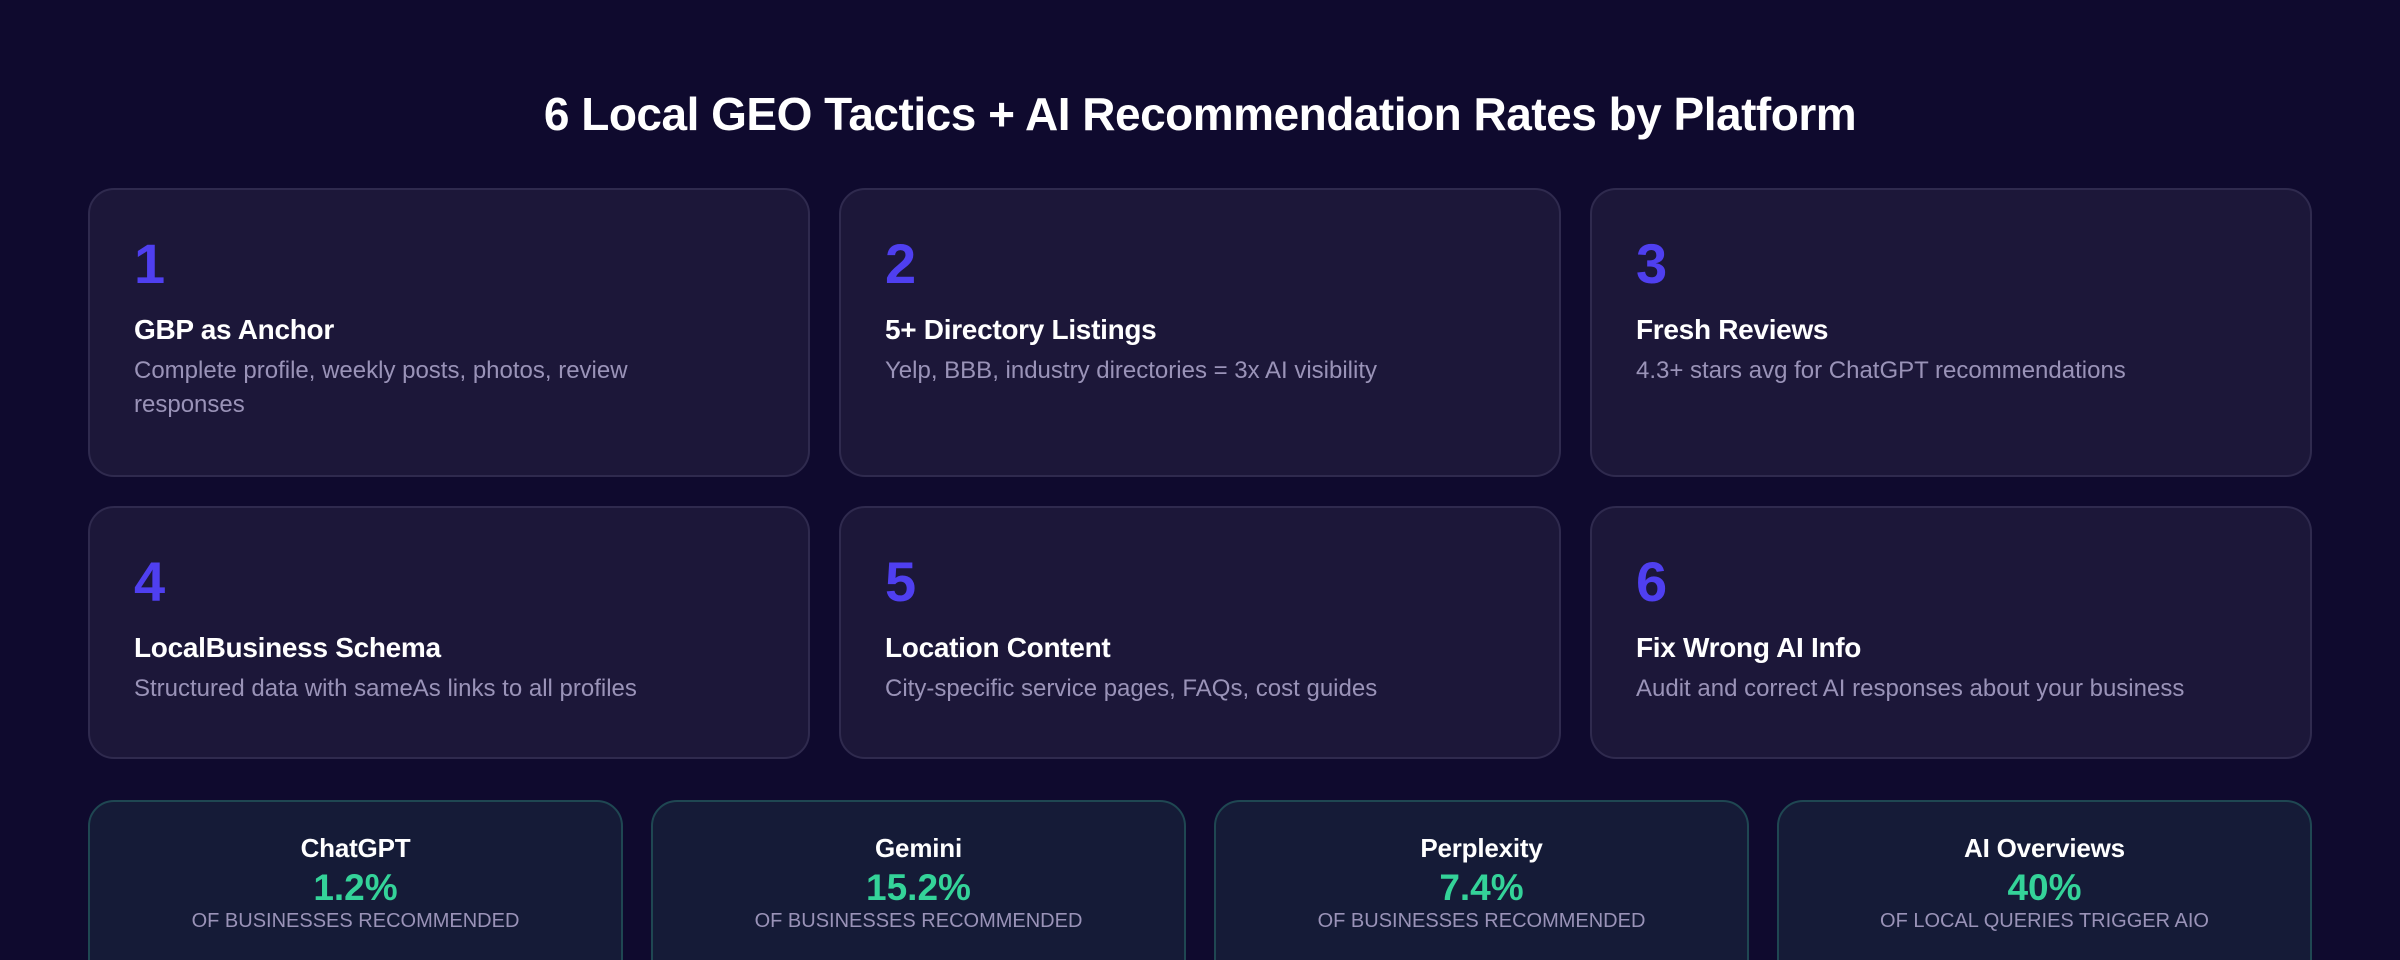 The width and height of the screenshot is (2400, 960). I want to click on tactic-number: 2, so click(900, 263).